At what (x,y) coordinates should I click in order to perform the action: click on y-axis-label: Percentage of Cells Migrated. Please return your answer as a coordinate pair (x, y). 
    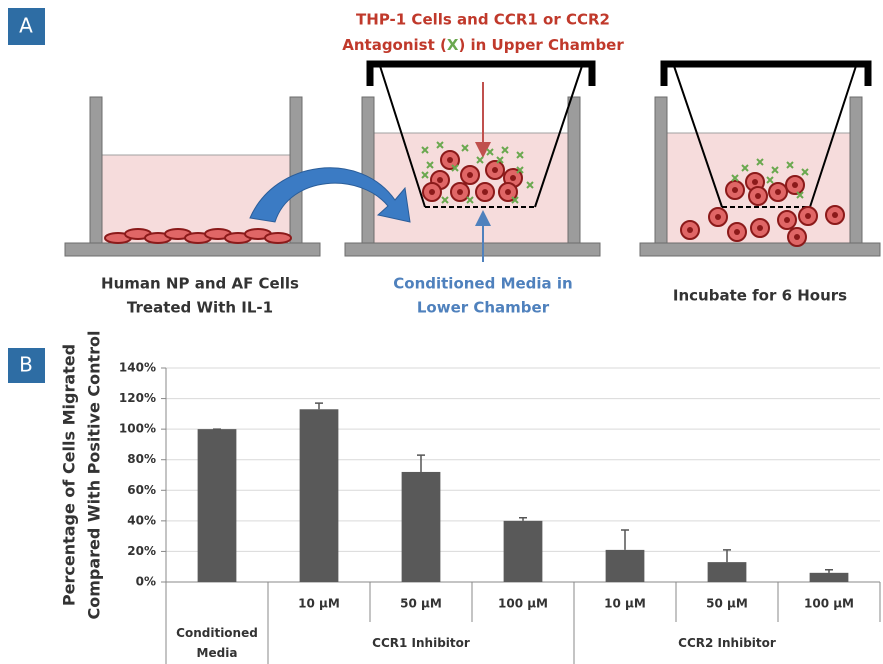
    Looking at the image, I should click on (69, 475).